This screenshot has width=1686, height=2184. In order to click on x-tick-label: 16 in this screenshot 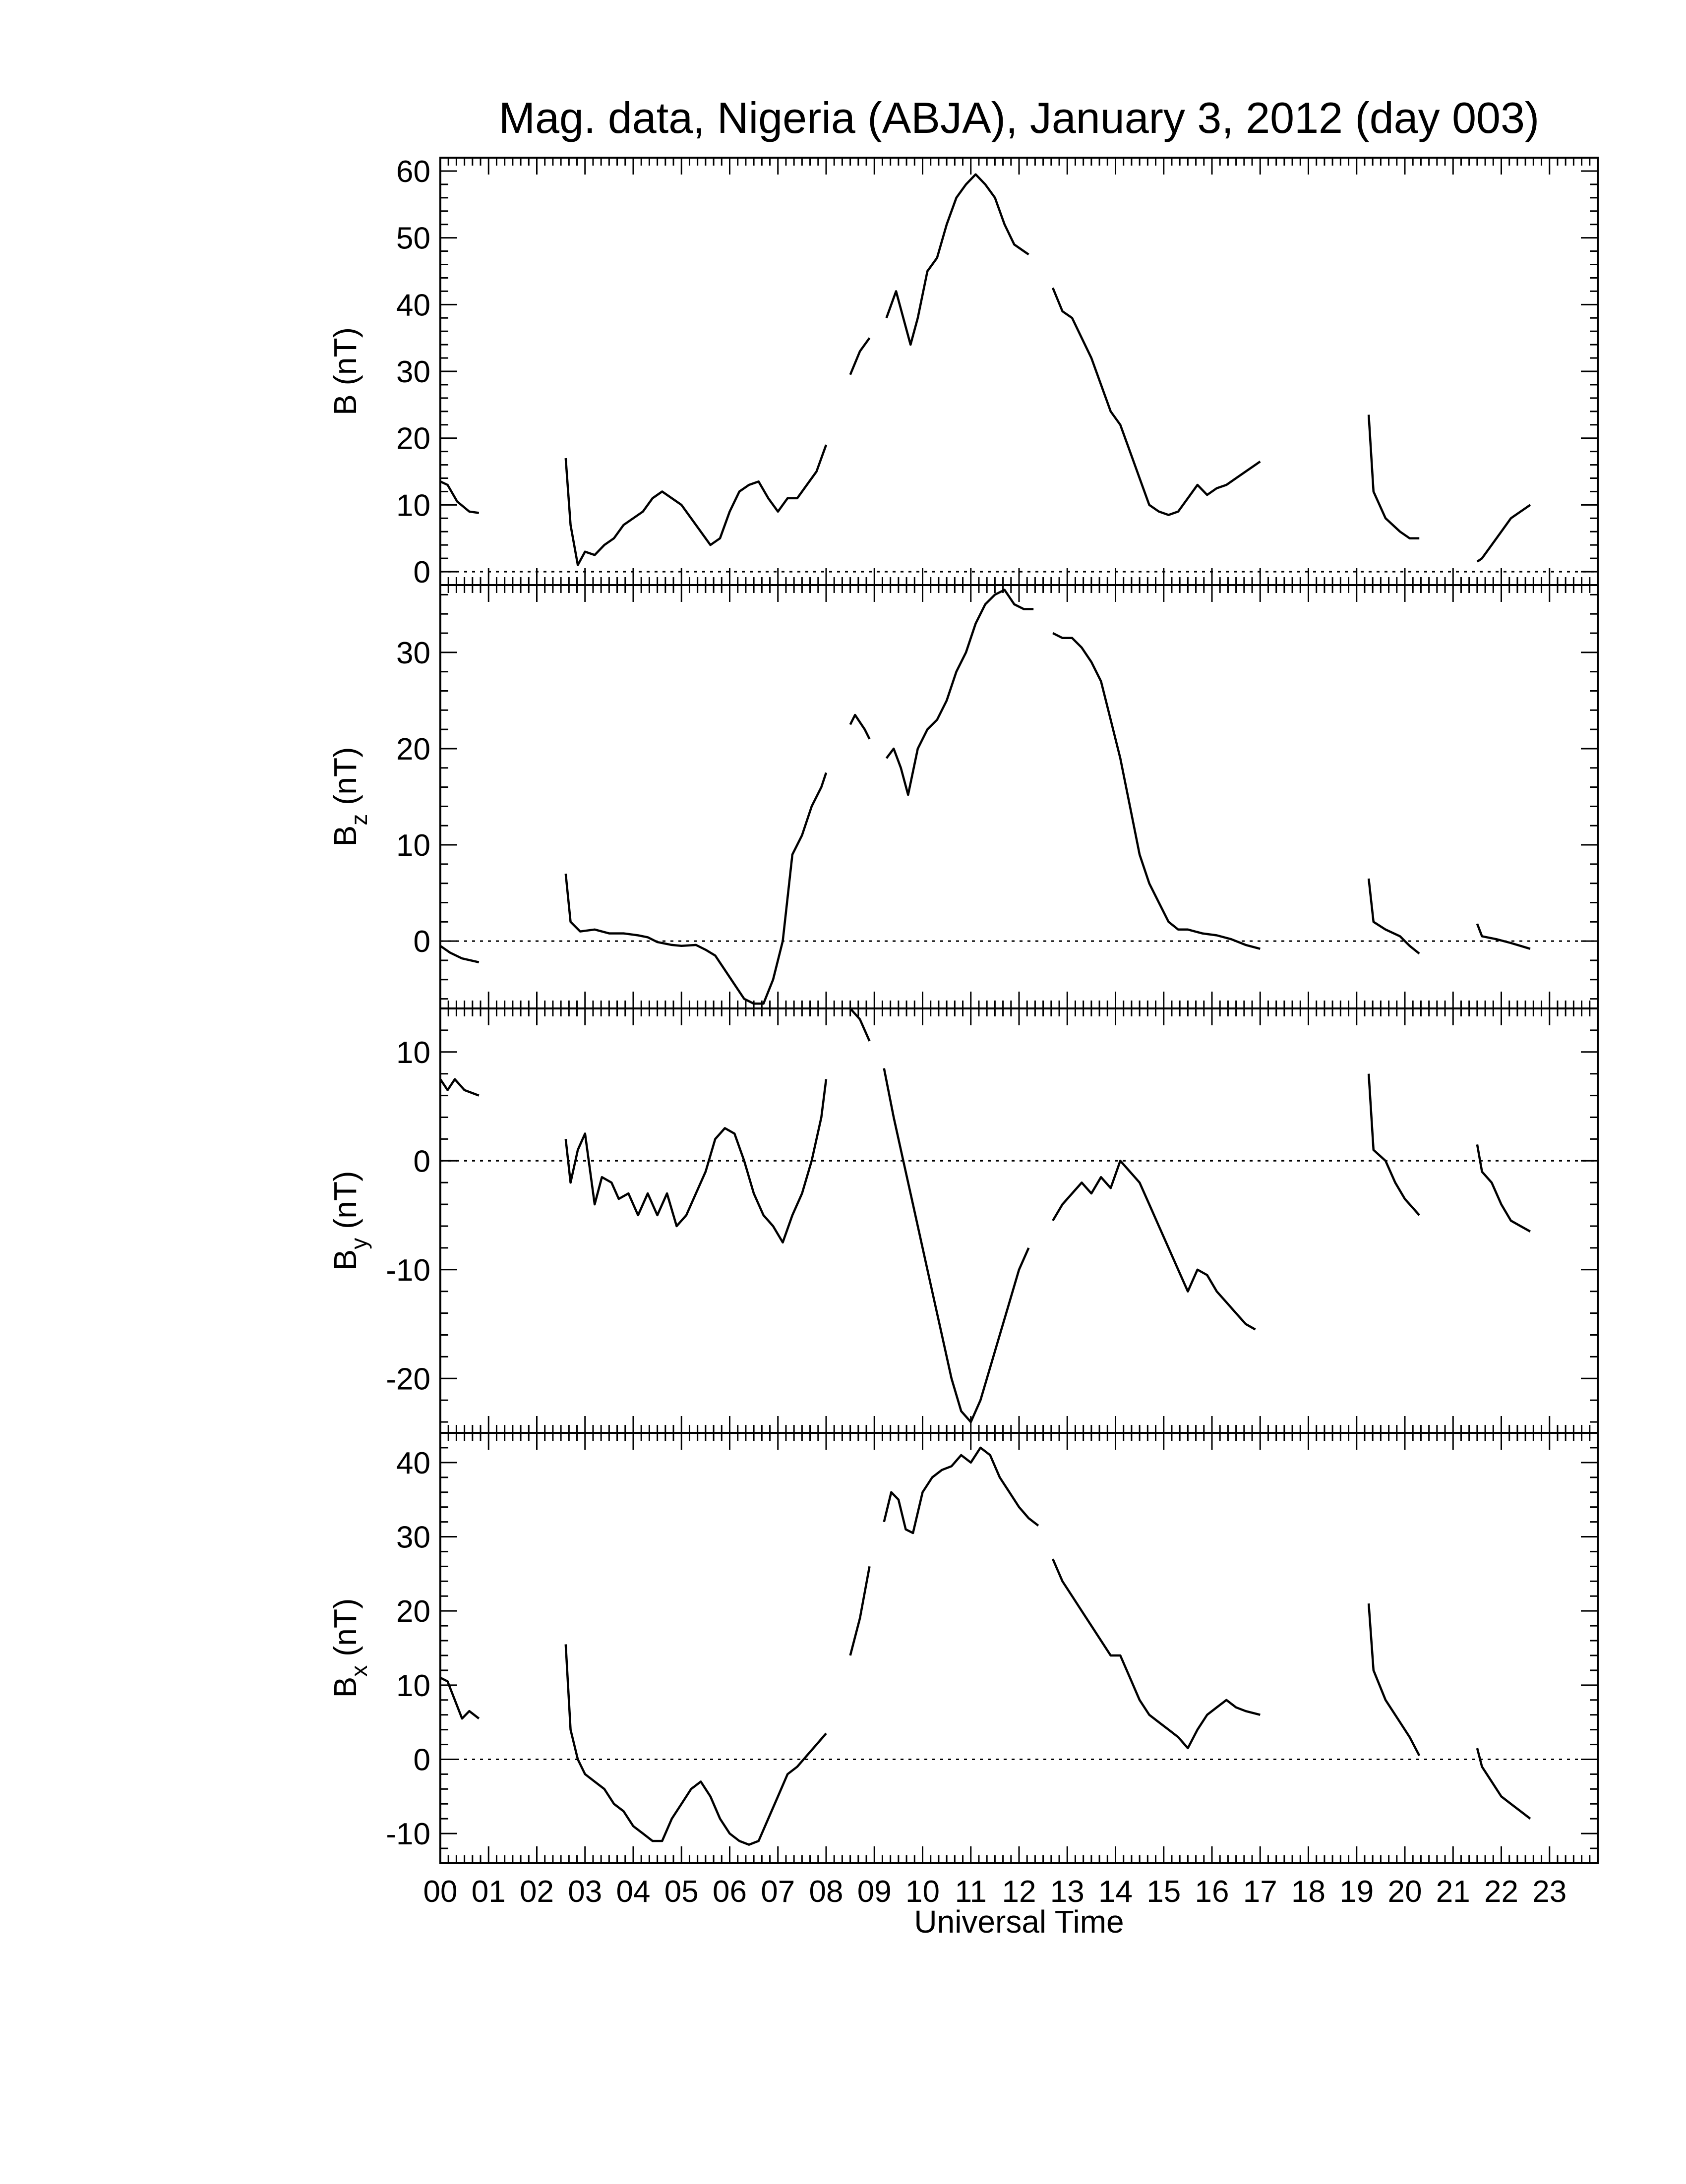, I will do `click(1212, 1892)`.